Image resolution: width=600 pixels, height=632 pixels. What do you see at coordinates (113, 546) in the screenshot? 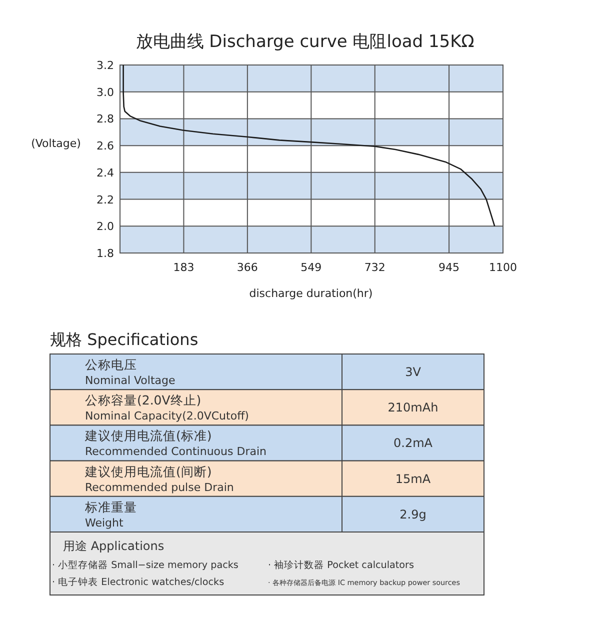
I see `text: 用途 Applications` at bounding box center [113, 546].